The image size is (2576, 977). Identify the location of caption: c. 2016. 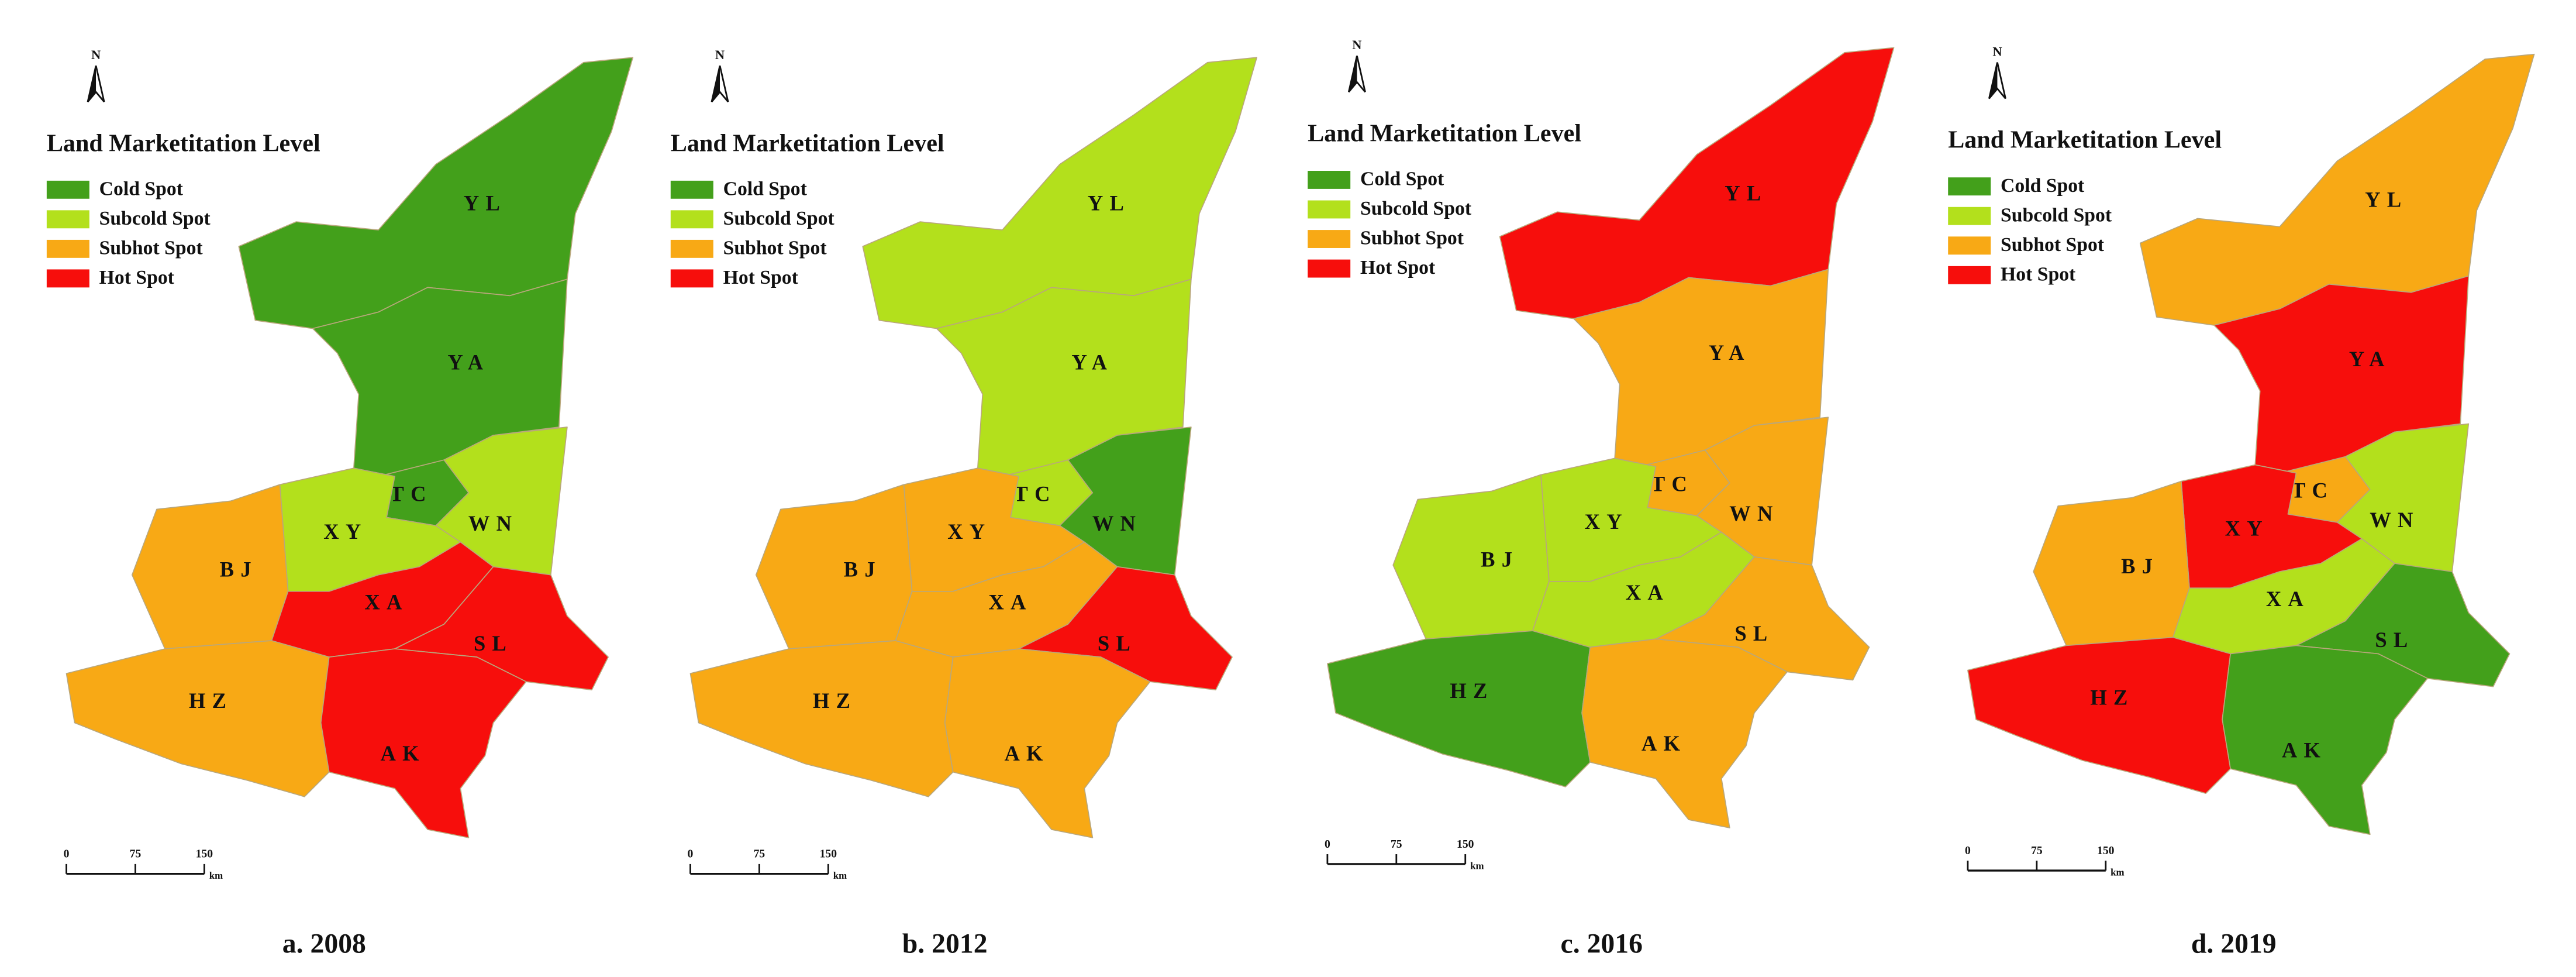
(1602, 944).